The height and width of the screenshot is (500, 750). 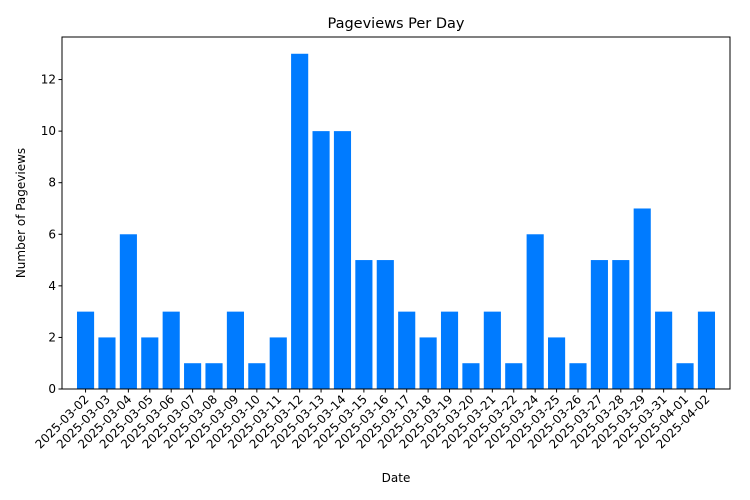 I want to click on y-tick-label: 4, so click(x=52, y=286).